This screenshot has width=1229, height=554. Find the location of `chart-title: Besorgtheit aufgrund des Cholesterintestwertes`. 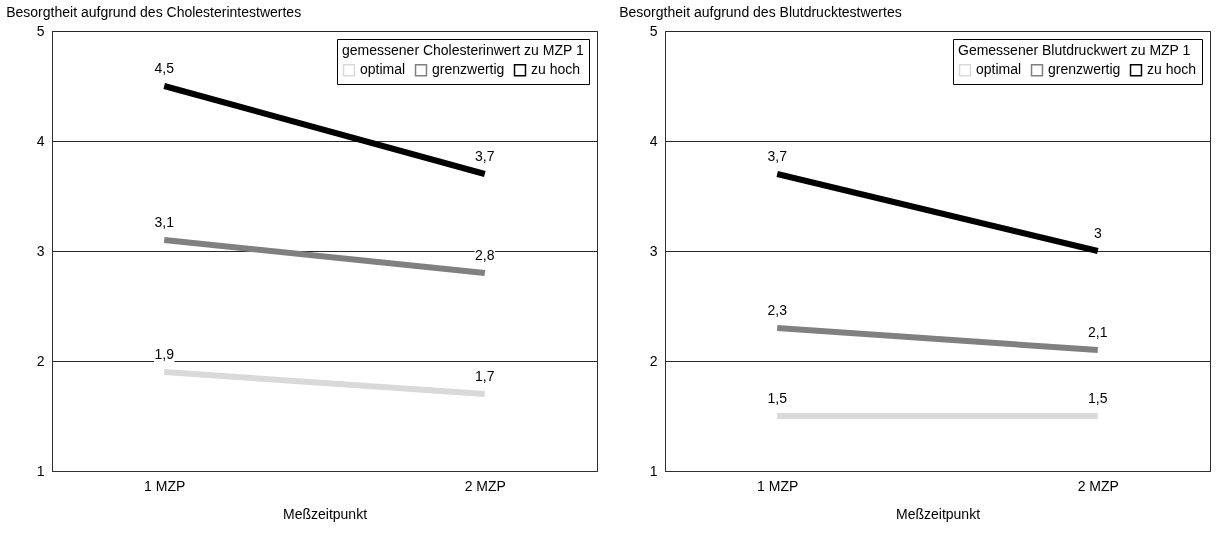

chart-title: Besorgtheit aufgrund des Cholesterintestwertes is located at coordinates (154, 12).